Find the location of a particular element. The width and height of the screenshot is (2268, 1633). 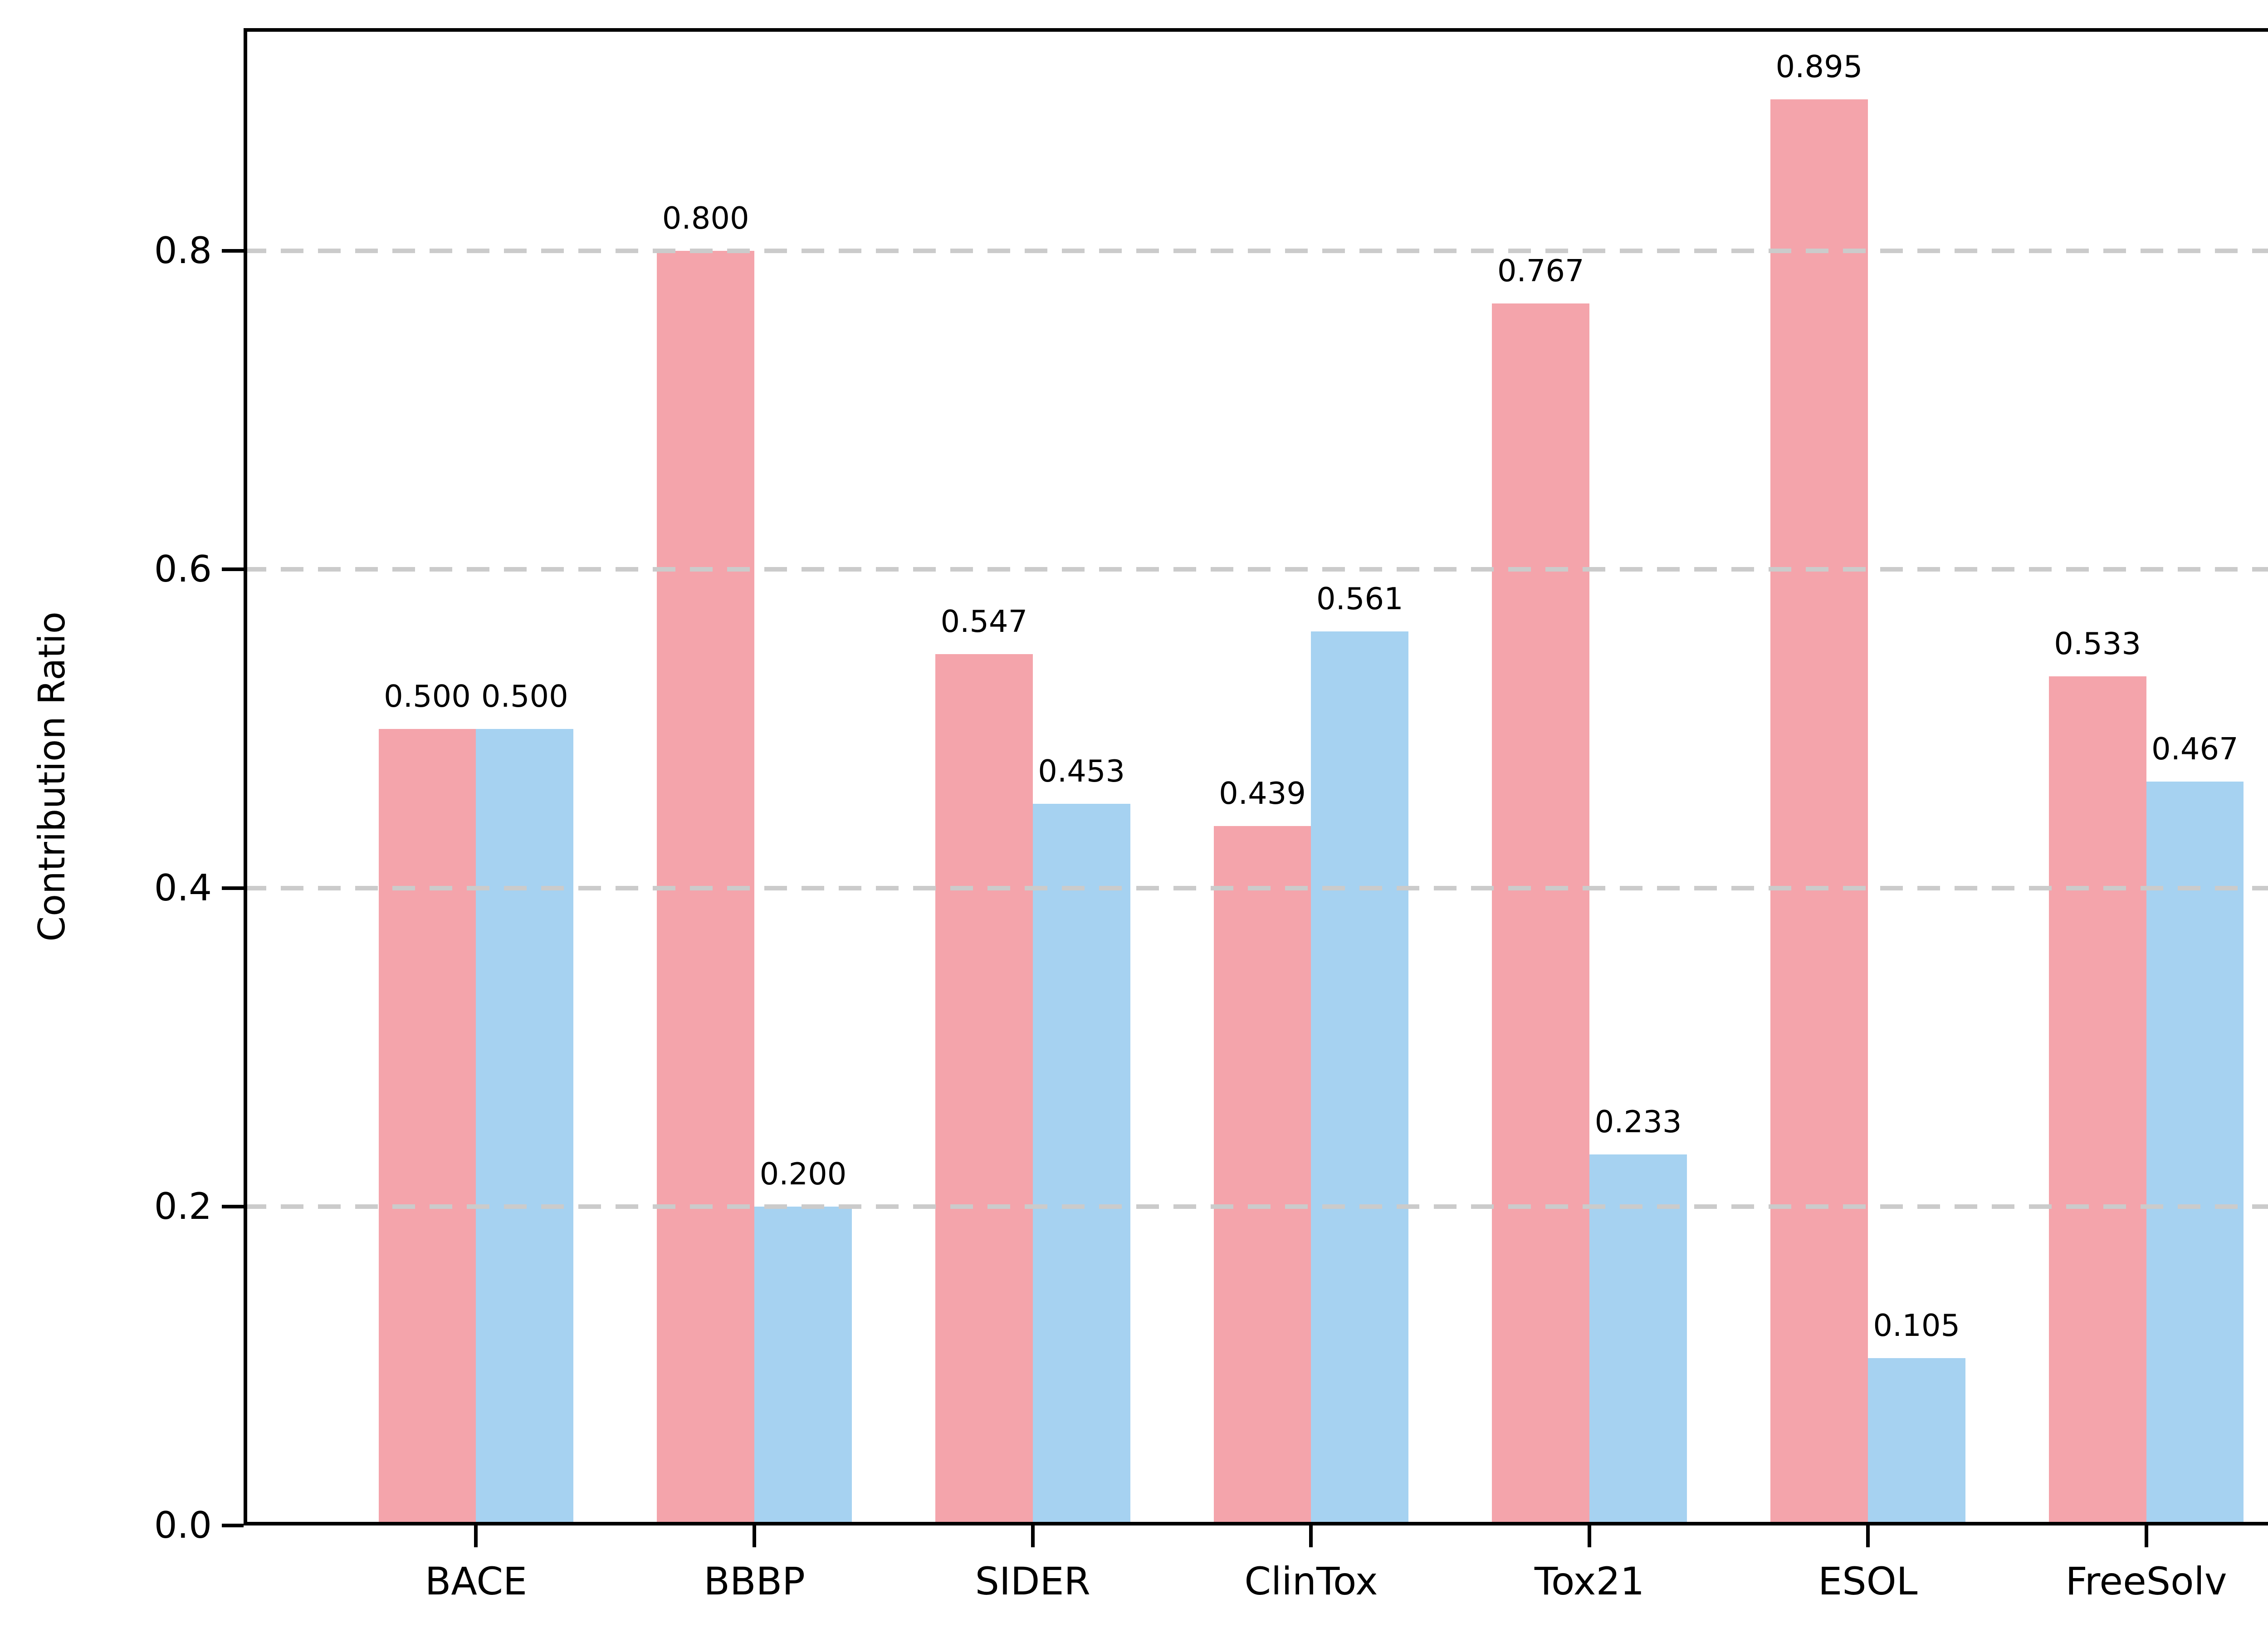

transformer-bar-ClinTox is located at coordinates (1262, 1175).